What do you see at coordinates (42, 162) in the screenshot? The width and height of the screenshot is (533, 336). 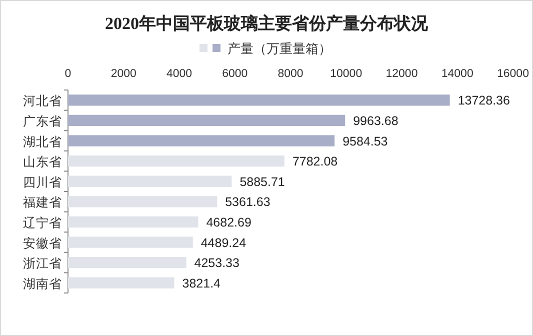 I see `y-tick-label: 山东省` at bounding box center [42, 162].